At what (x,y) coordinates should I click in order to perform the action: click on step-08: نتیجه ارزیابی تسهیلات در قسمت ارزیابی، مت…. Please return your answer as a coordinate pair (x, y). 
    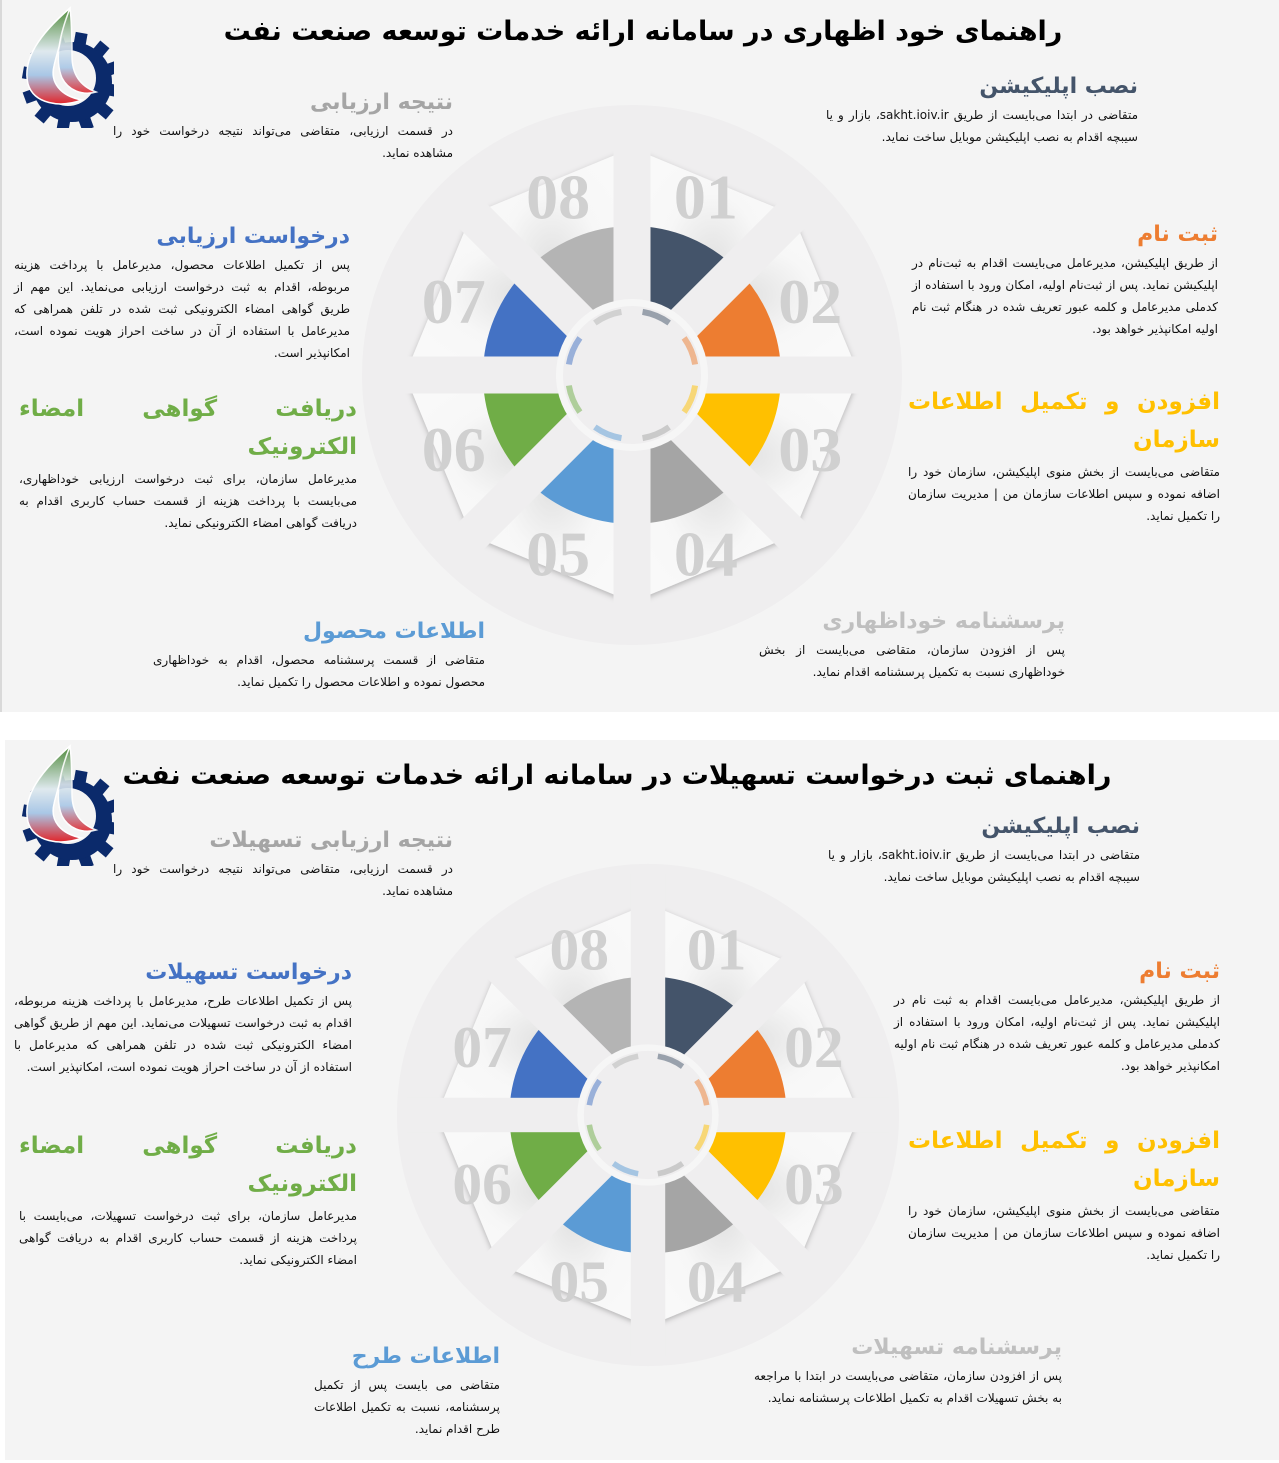
    Looking at the image, I should click on (283, 864).